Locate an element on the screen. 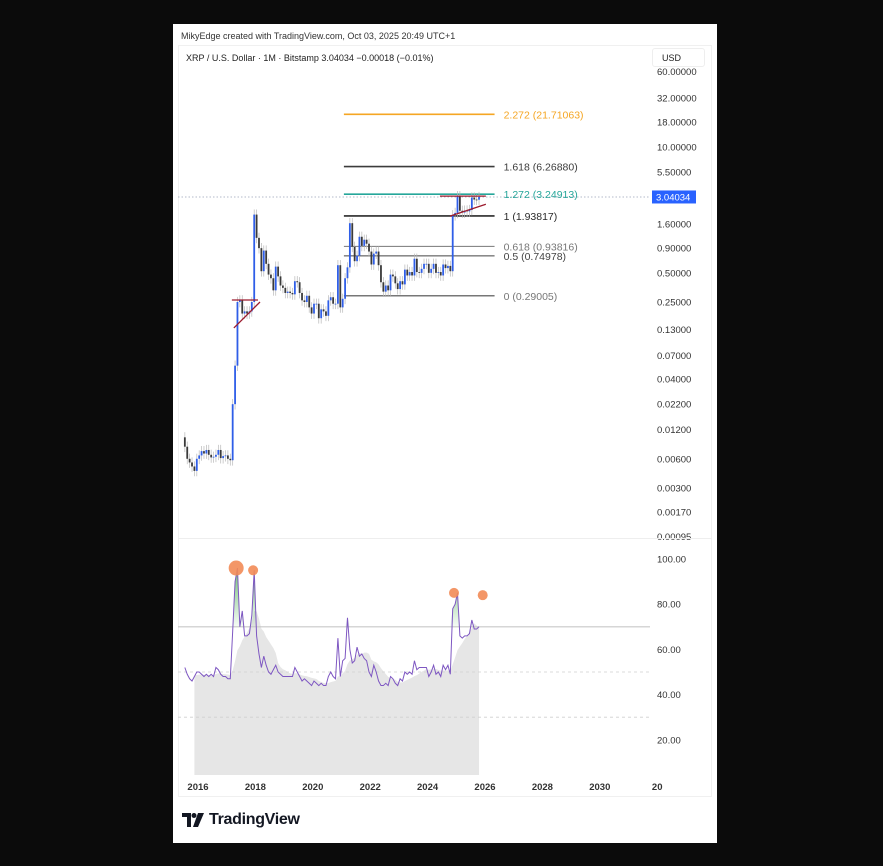 Image resolution: width=883 pixels, height=866 pixels. last-price-label: 3.04034 is located at coordinates (673, 197).